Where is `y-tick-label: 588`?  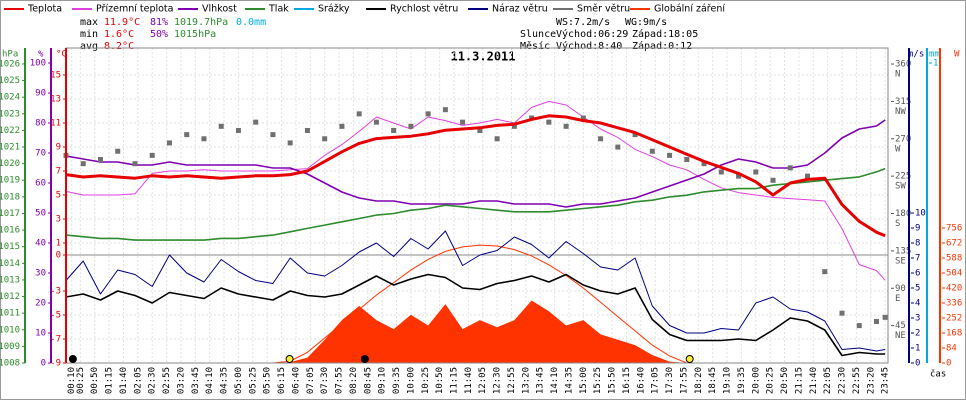 y-tick-label: 588 is located at coordinates (954, 259).